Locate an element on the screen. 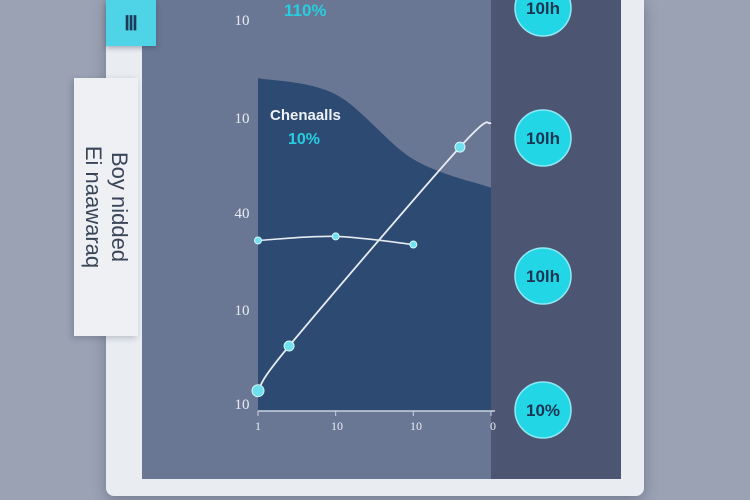 This screenshot has height=500, width=750. x-tick-label: 0 is located at coordinates (493, 426).